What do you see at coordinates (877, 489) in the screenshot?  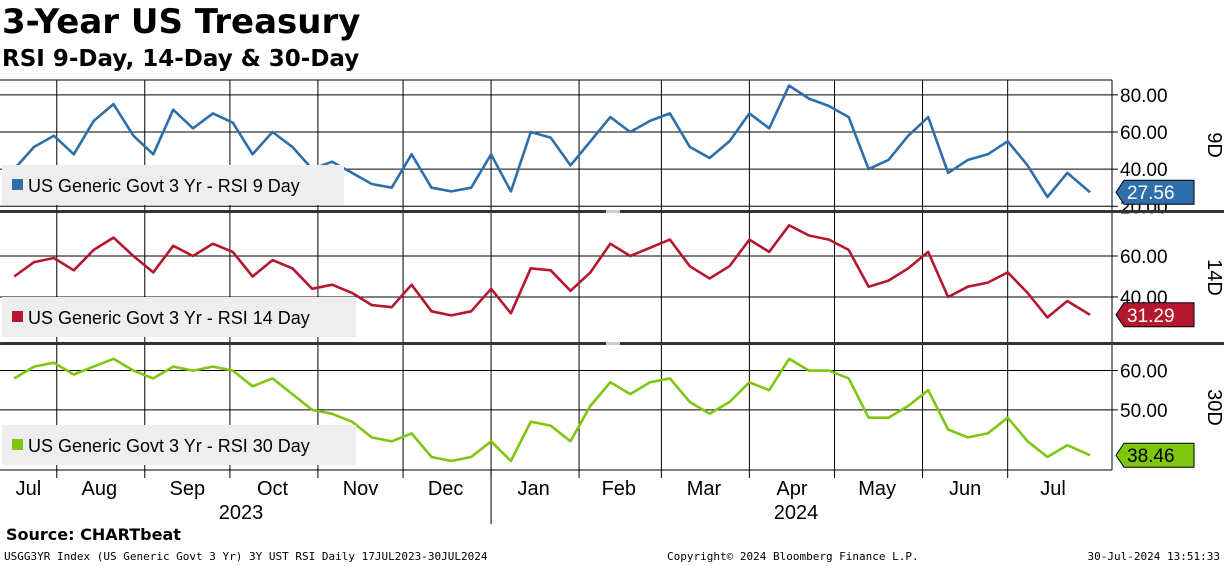 I see `x-month-label: May` at bounding box center [877, 489].